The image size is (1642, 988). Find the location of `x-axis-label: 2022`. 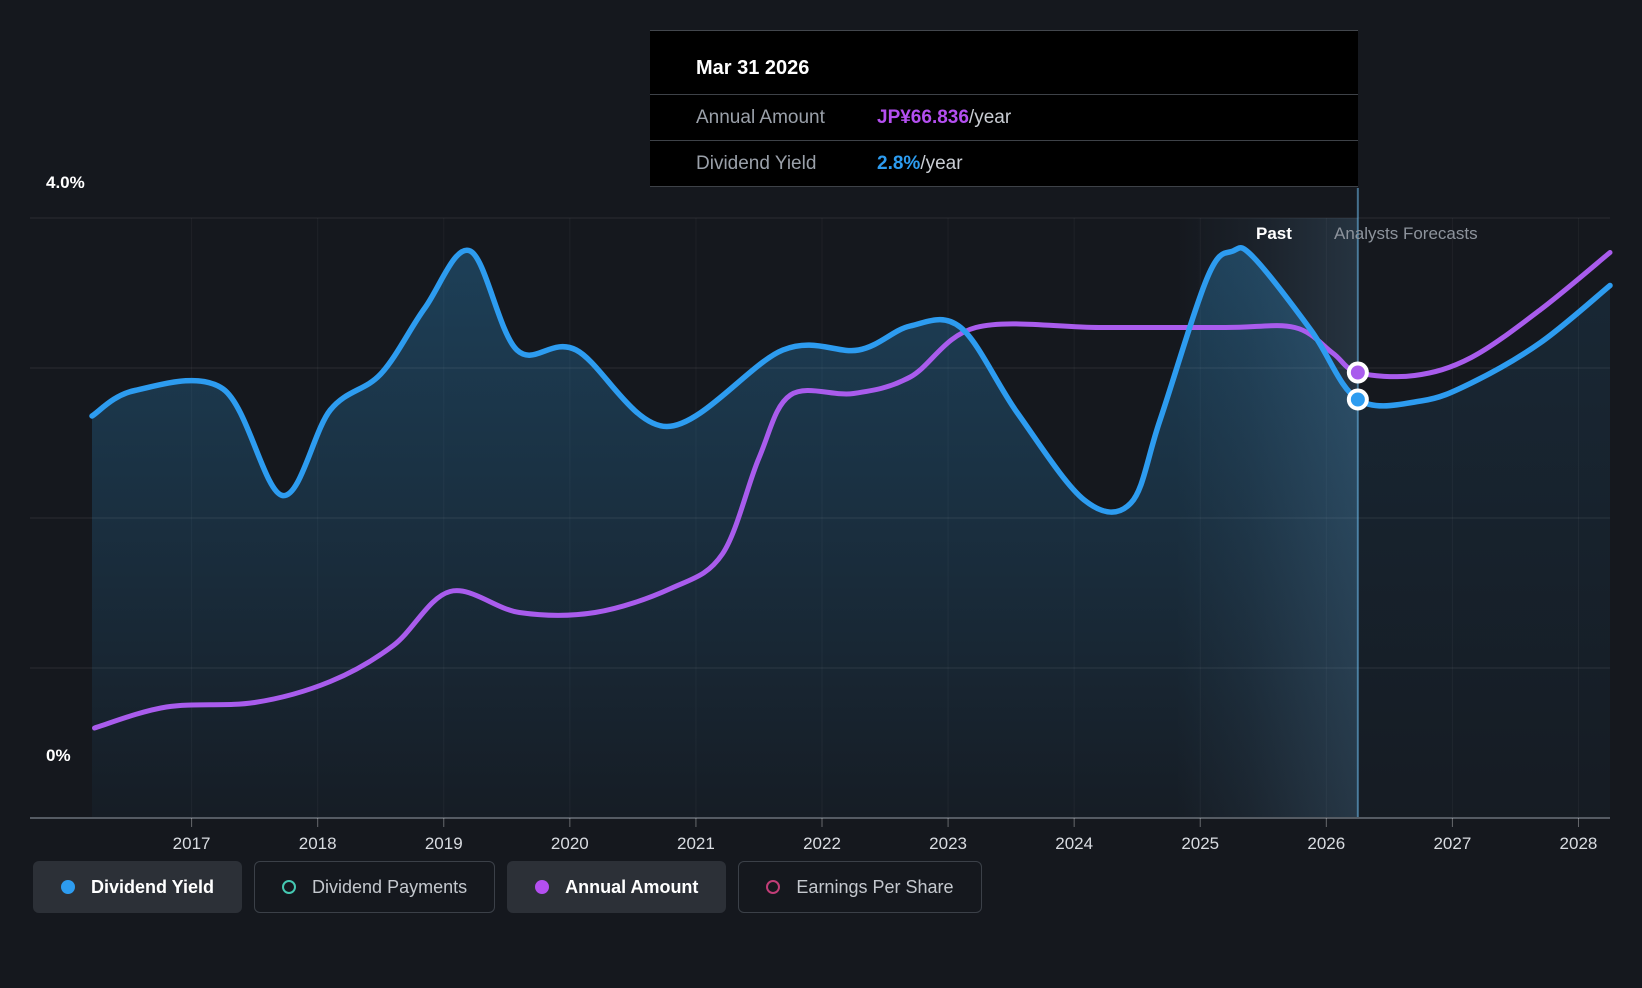

x-axis-label: 2022 is located at coordinates (822, 843).